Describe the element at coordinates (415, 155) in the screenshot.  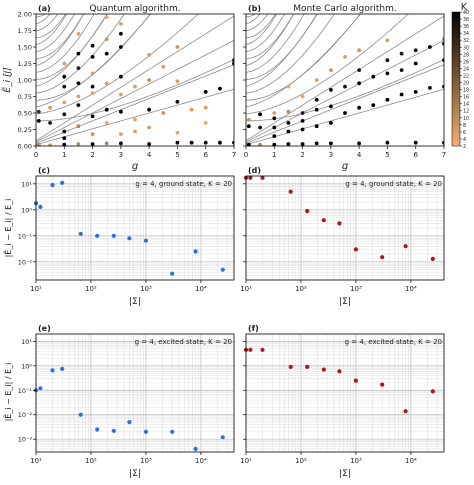
I see `x-tick-label: 6` at that location.